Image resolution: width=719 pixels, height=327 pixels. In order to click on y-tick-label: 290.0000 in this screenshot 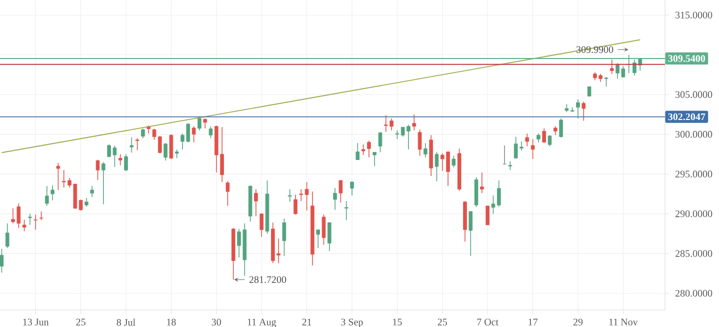, I will do `click(693, 214)`.